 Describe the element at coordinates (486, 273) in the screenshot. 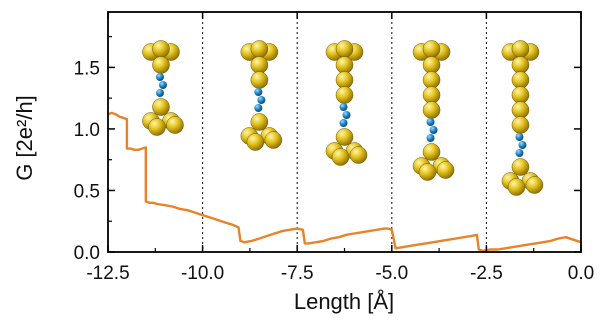

I see `x-tick-label: -2.5` at that location.